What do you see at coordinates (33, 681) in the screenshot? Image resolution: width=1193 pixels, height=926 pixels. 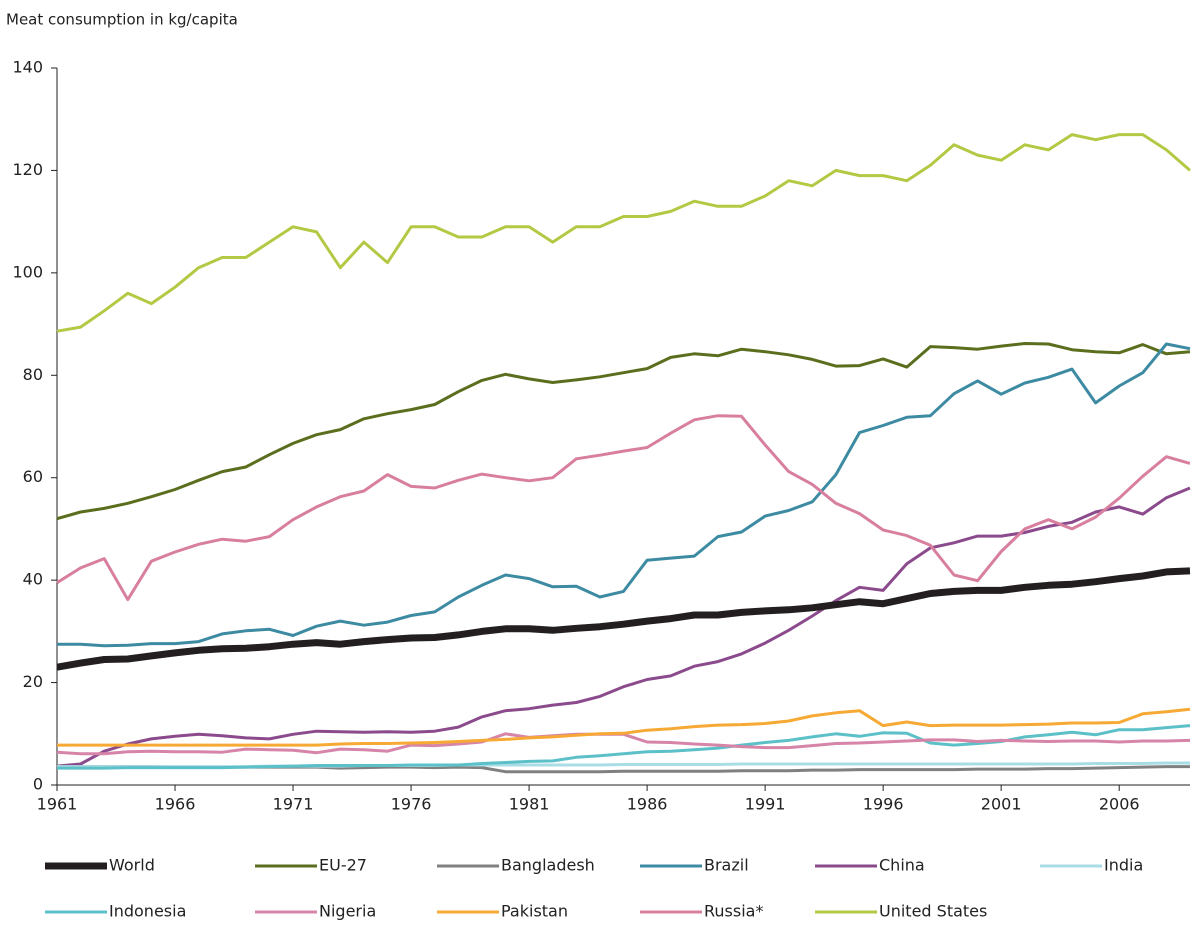 I see `y-tick-label: 20` at bounding box center [33, 681].